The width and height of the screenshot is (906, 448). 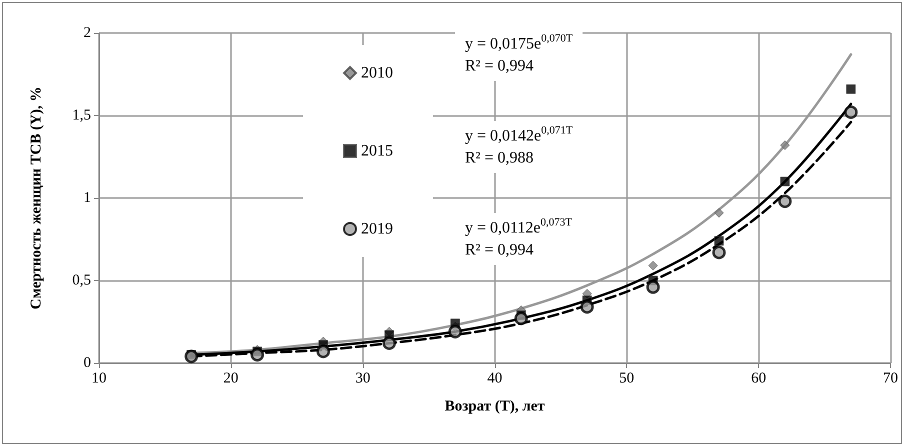 I want to click on y-tick-label: 0, so click(x=87, y=363).